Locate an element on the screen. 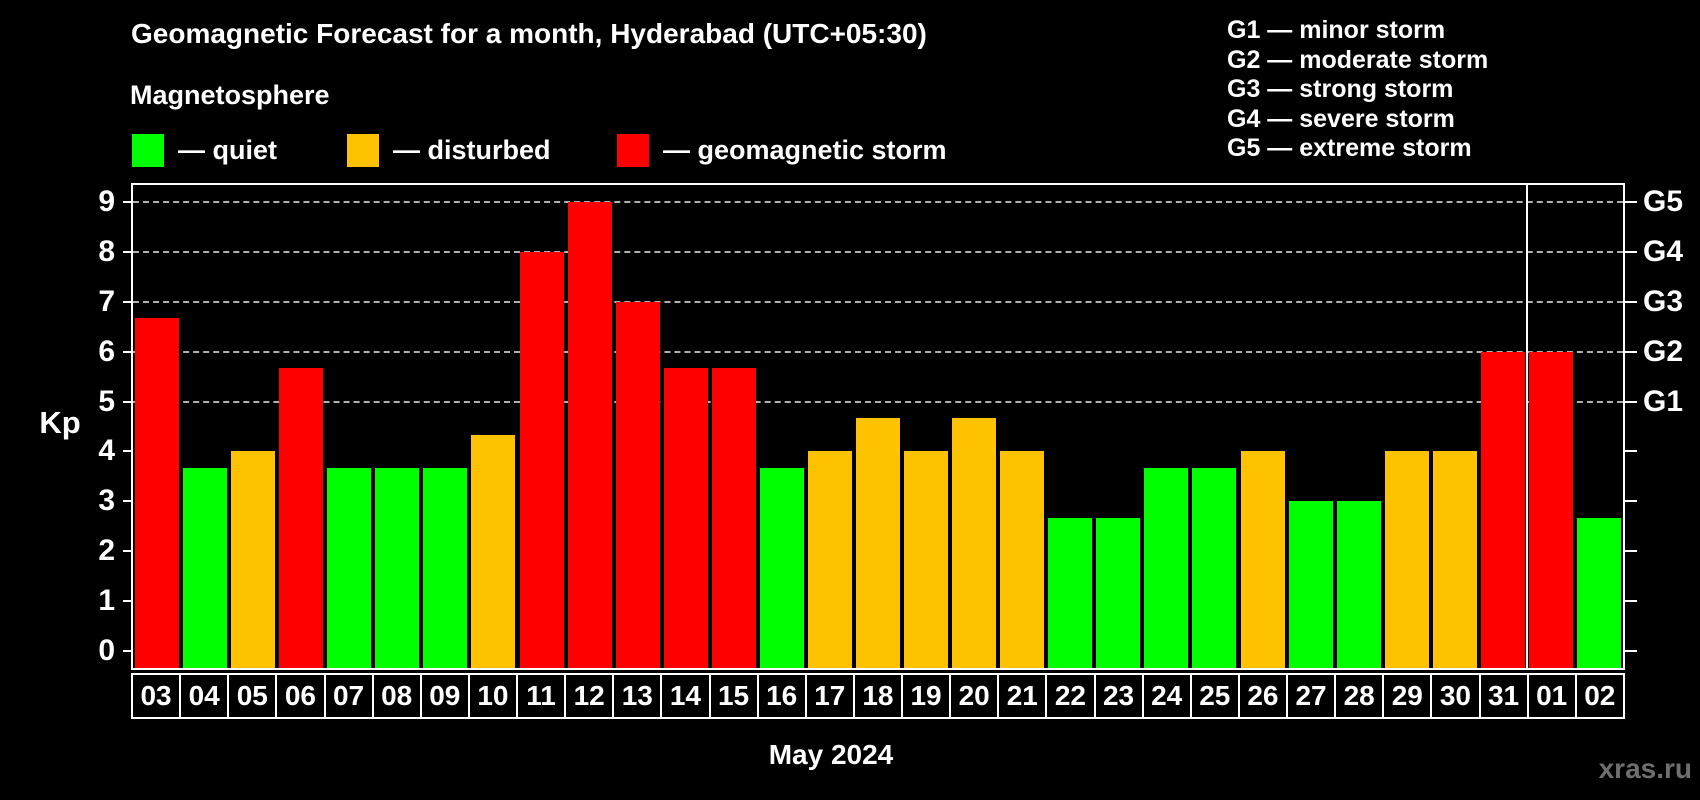 Image resolution: width=1700 pixels, height=800 pixels. x-axis-day-label-27: 27 is located at coordinates (1311, 696).